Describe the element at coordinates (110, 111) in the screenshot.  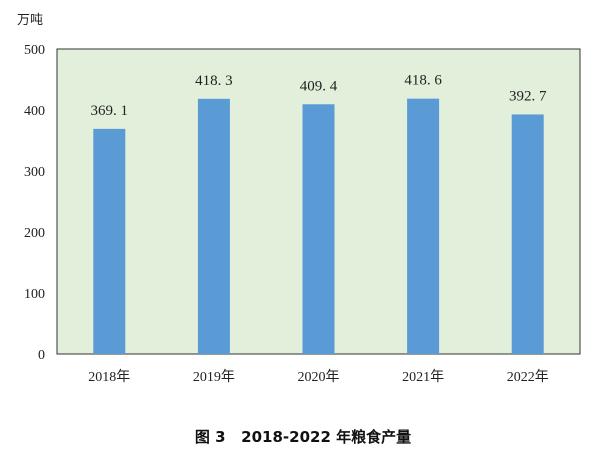
I see `bar-value-label: 369. 1` at that location.